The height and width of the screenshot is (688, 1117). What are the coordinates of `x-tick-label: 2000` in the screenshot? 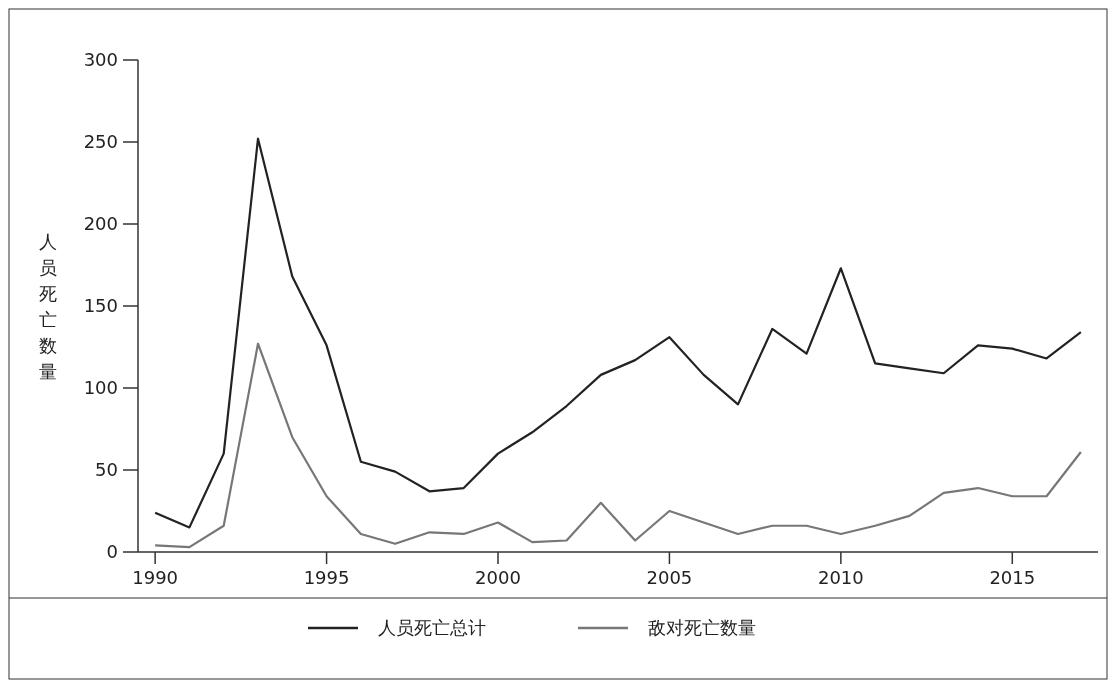 It's located at (498, 577).